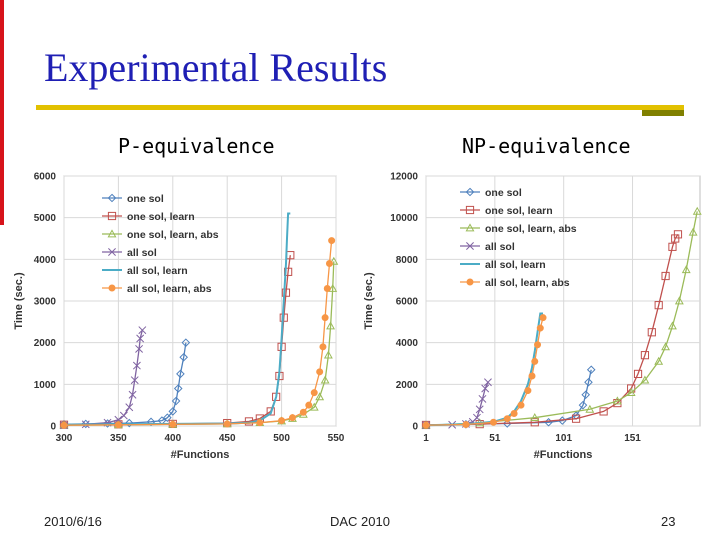 This screenshot has height=540, width=720. I want to click on series-one-sol-learn, so click(552, 330).